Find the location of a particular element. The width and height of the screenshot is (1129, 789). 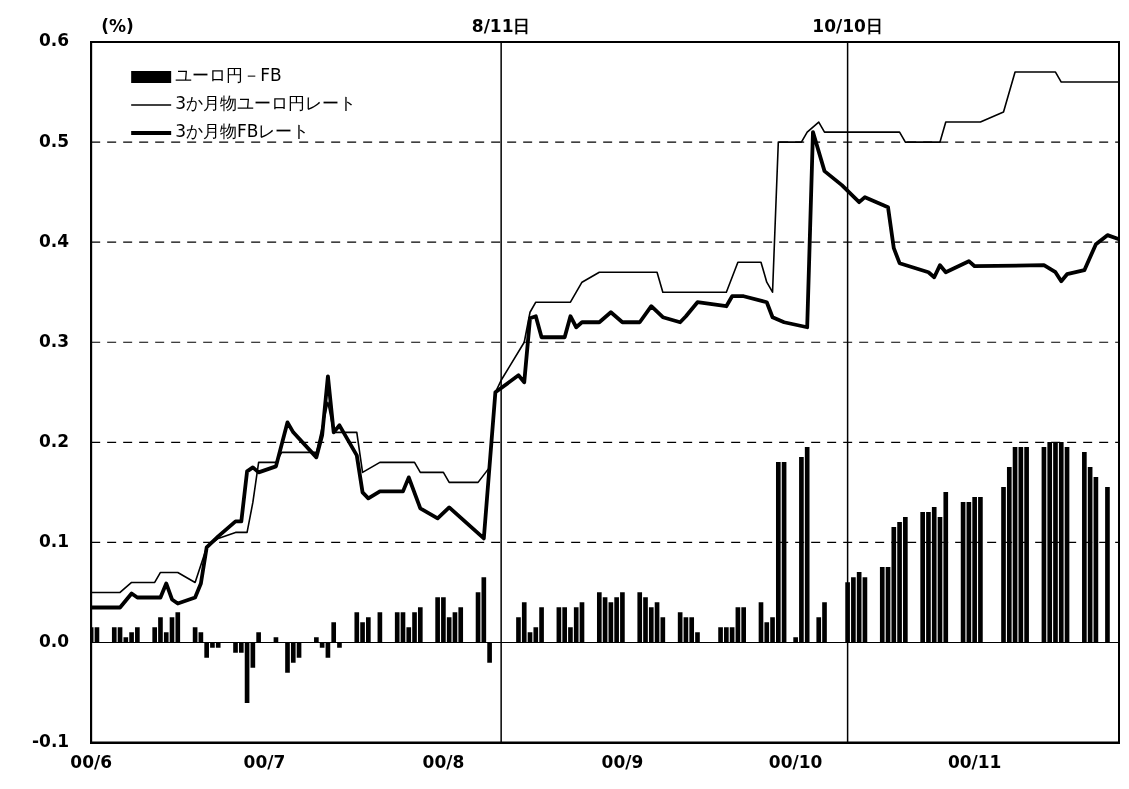

y-tick-label: 0.5 is located at coordinates (54, 140).